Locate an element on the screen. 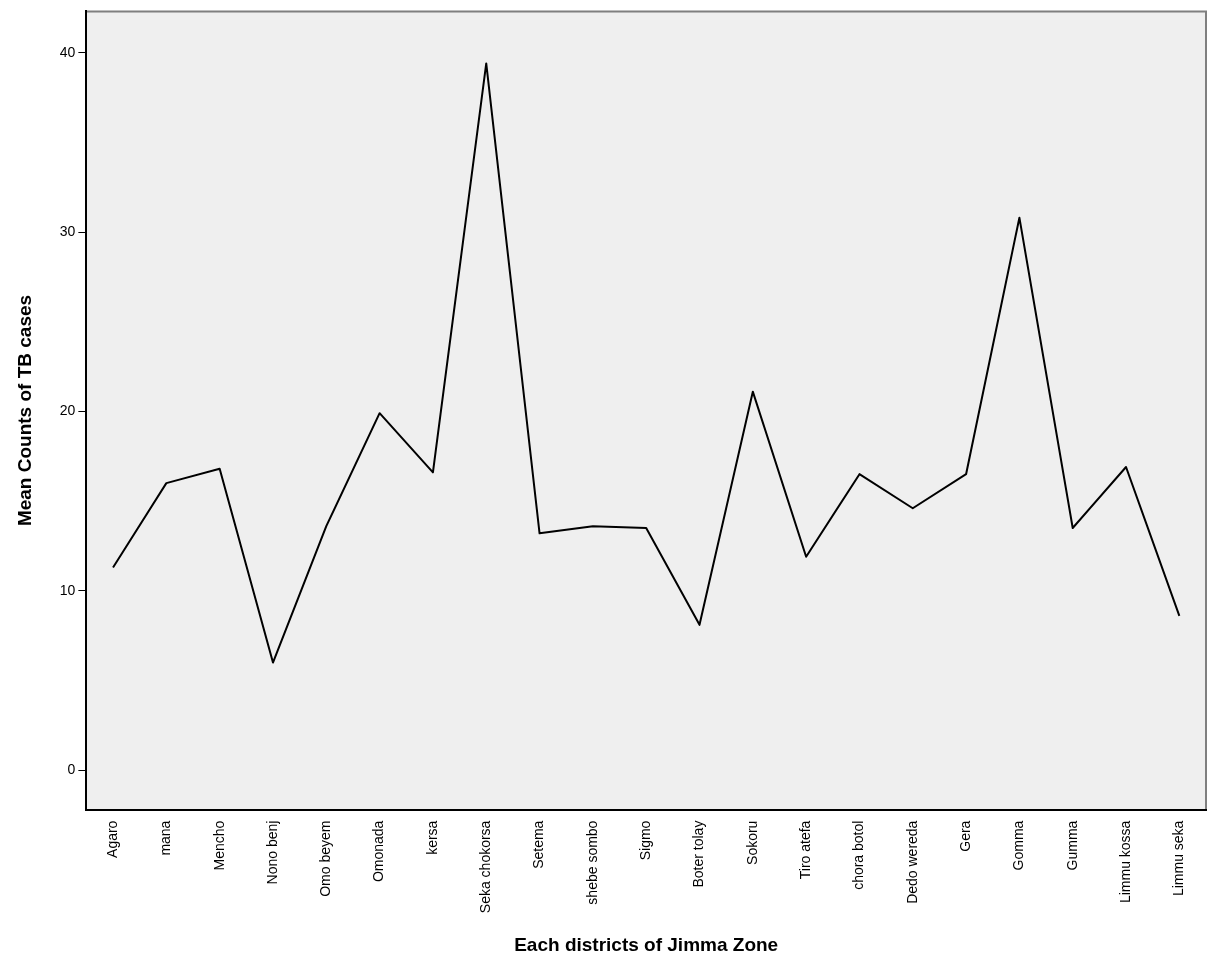 The height and width of the screenshot is (971, 1207). y-tick-label: 20 is located at coordinates (67, 410).